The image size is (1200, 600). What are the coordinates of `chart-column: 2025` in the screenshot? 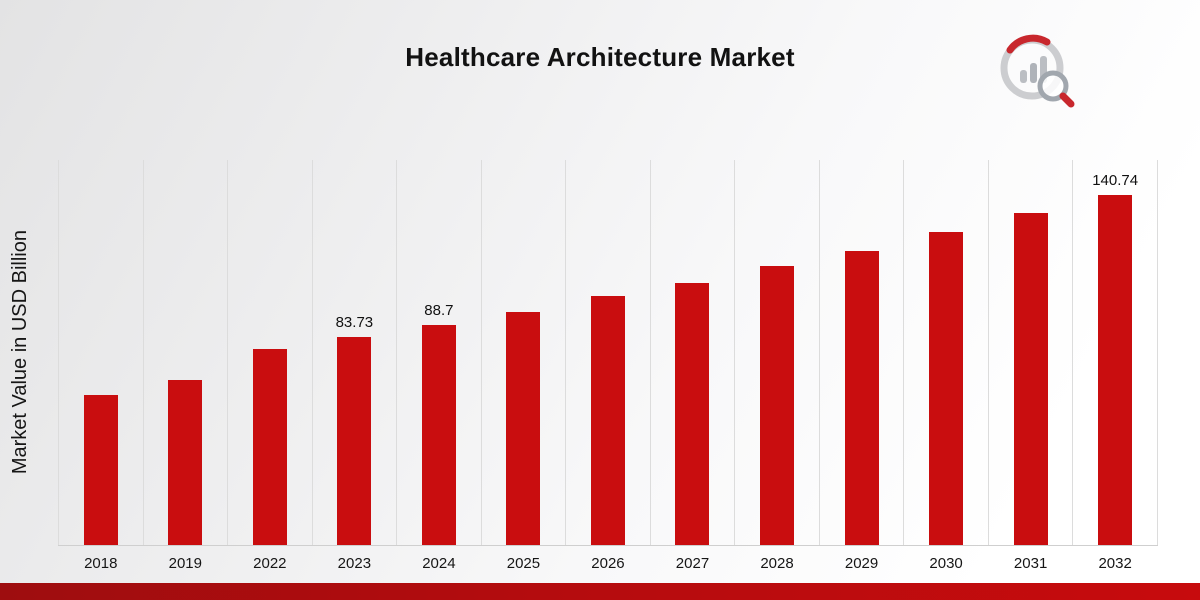 It's located at (523, 366).